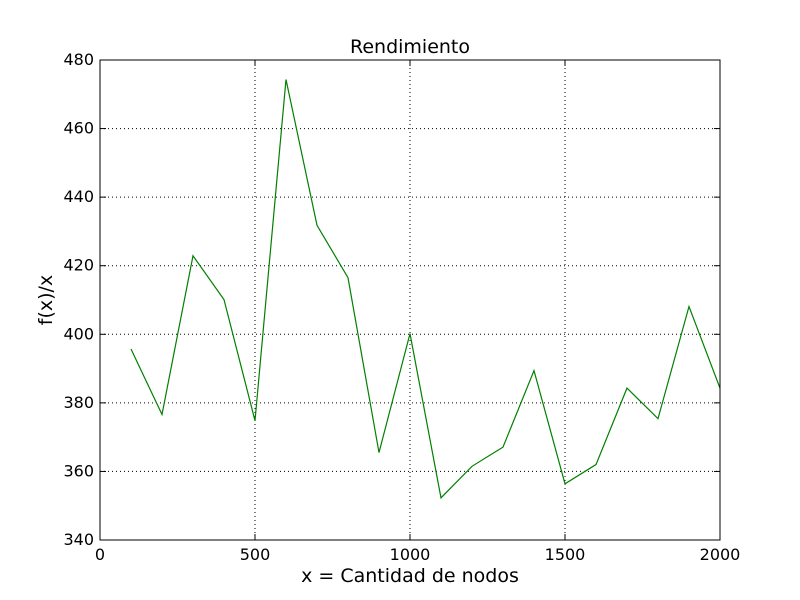 The height and width of the screenshot is (600, 800). I want to click on y-tick-label: 420, so click(78, 265).